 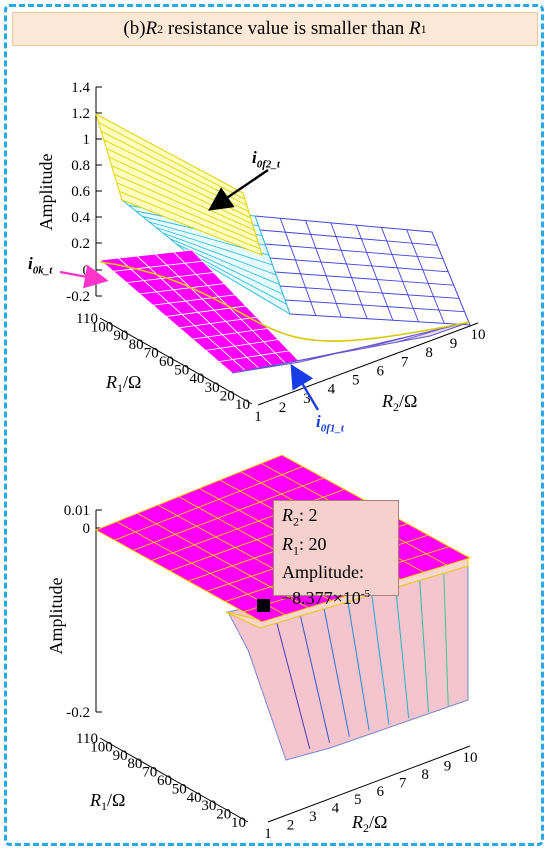 What do you see at coordinates (40, 265) in the screenshot?
I see `label-i0k: i0k_t` at bounding box center [40, 265].